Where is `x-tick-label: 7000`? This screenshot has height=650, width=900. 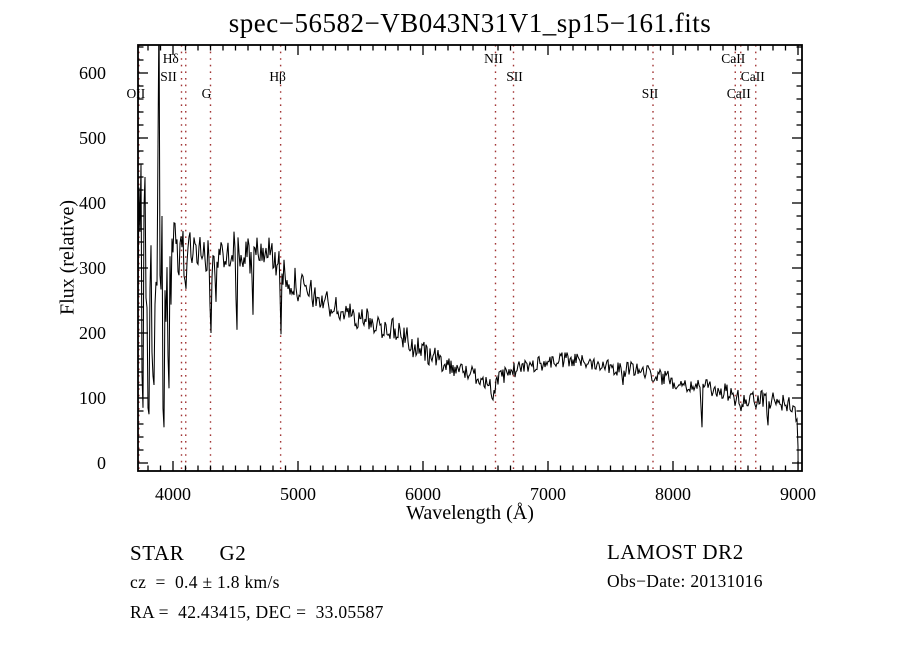
x-tick-label: 7000 is located at coordinates (548, 494).